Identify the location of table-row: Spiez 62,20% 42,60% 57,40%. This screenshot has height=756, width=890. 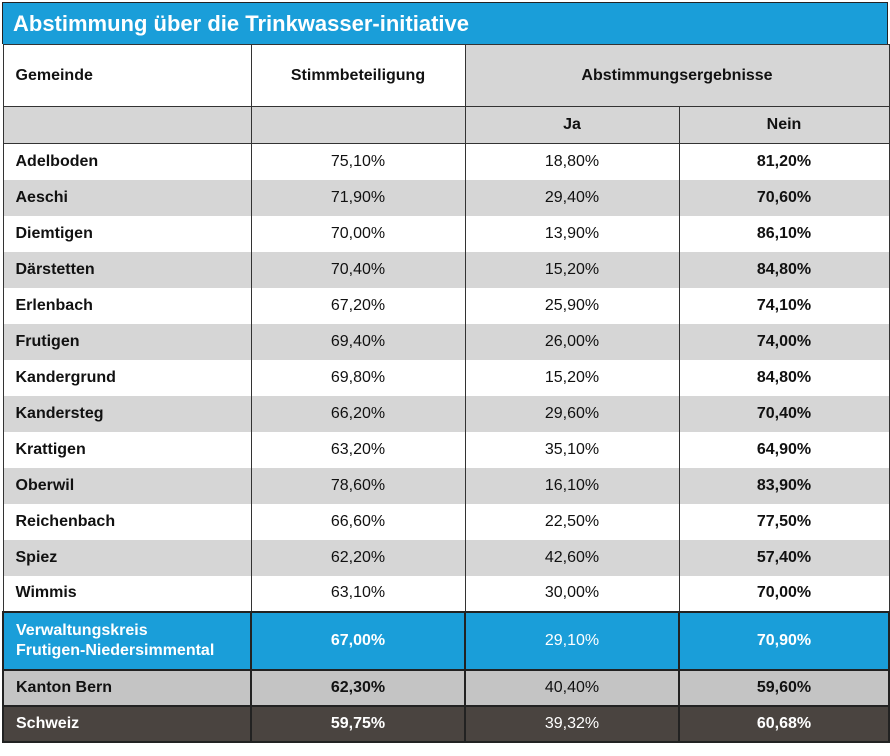
(446, 557).